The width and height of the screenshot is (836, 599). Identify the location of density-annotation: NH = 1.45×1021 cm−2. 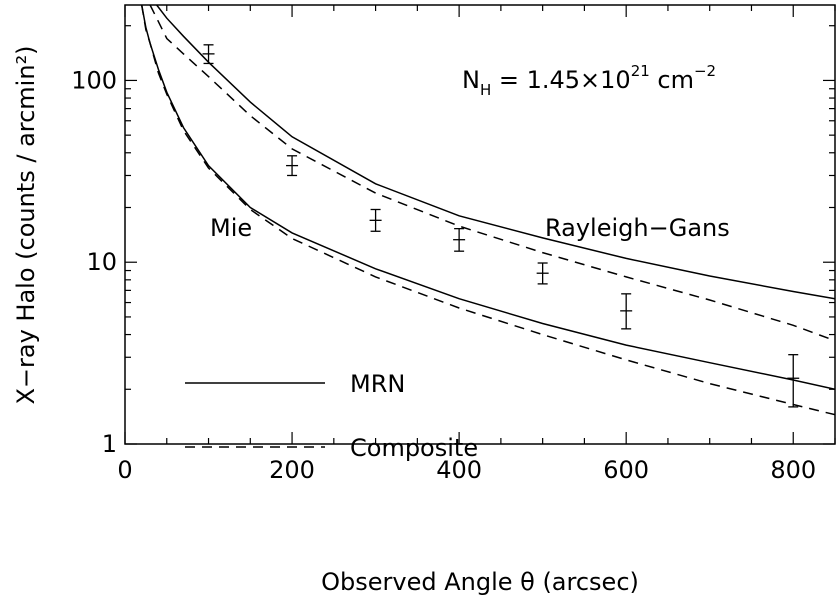
(589, 80).